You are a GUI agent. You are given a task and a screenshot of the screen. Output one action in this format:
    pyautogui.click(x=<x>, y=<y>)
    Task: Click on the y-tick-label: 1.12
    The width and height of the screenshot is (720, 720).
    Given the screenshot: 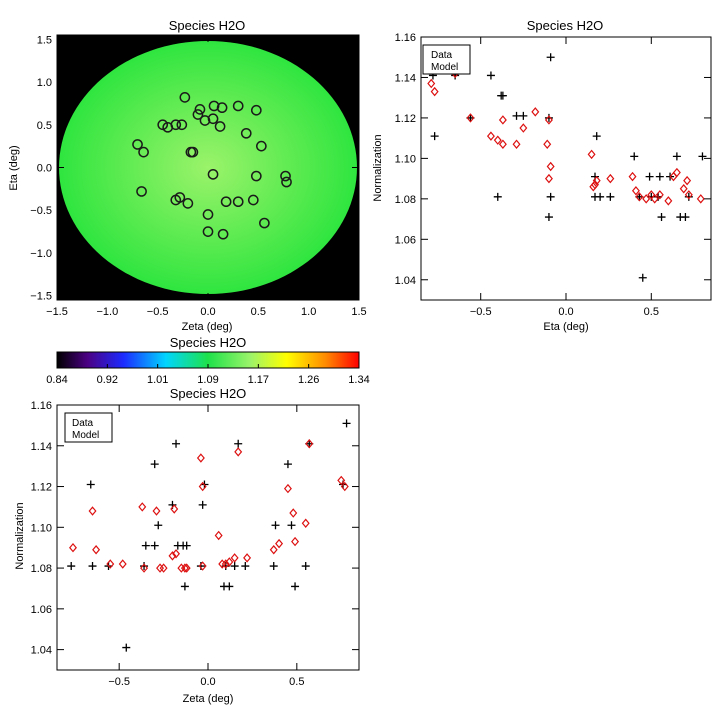 What is the action you would take?
    pyautogui.click(x=41, y=488)
    